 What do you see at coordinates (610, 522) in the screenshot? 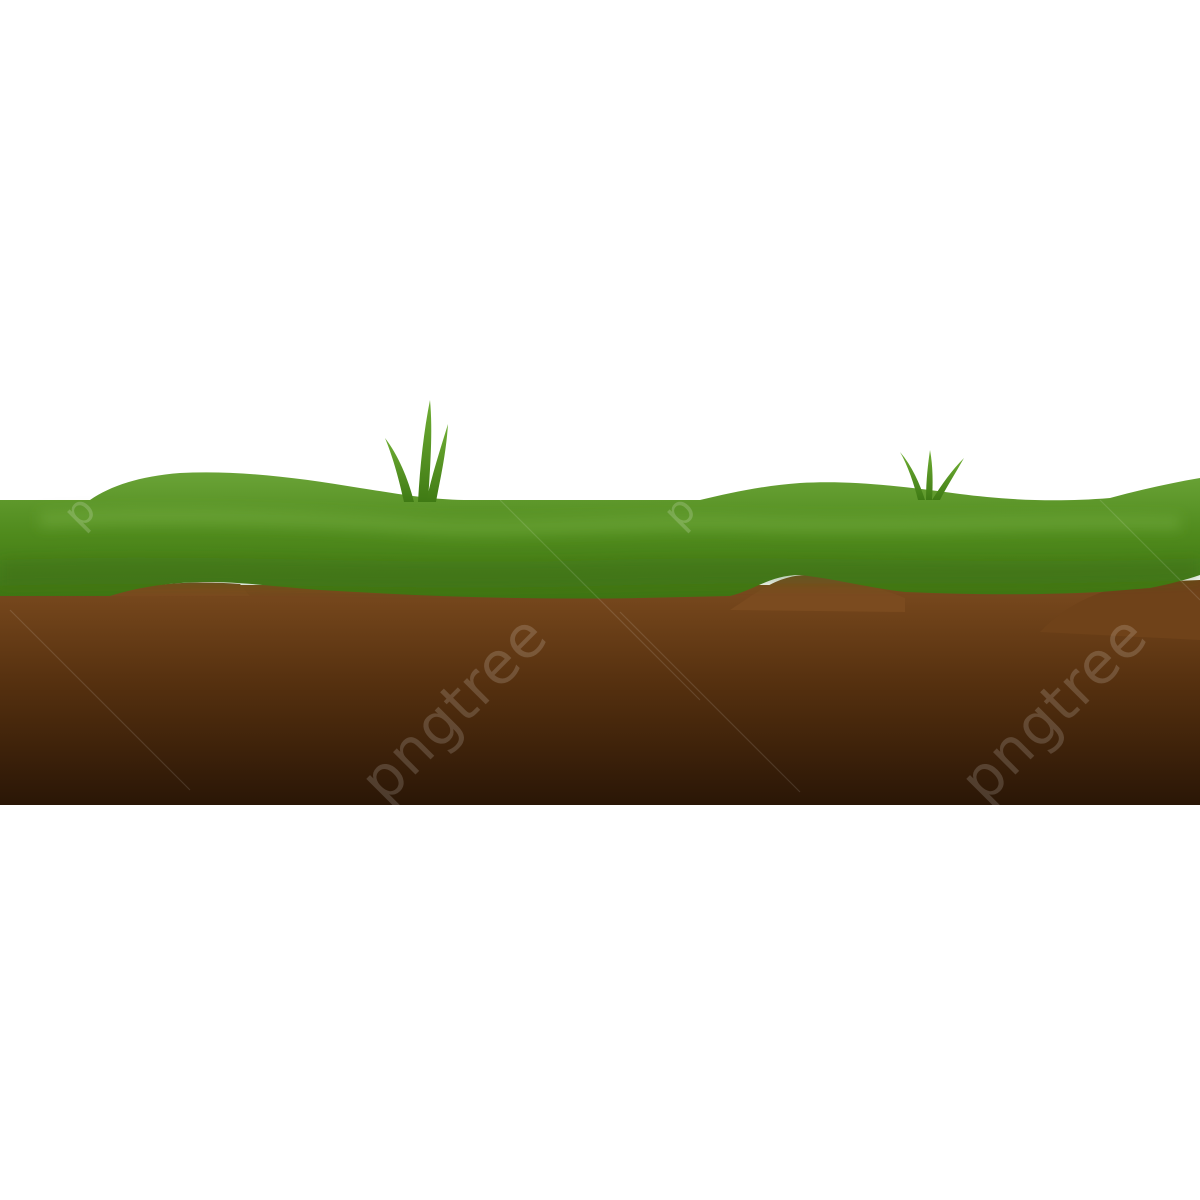
I see `grass-highlight` at bounding box center [610, 522].